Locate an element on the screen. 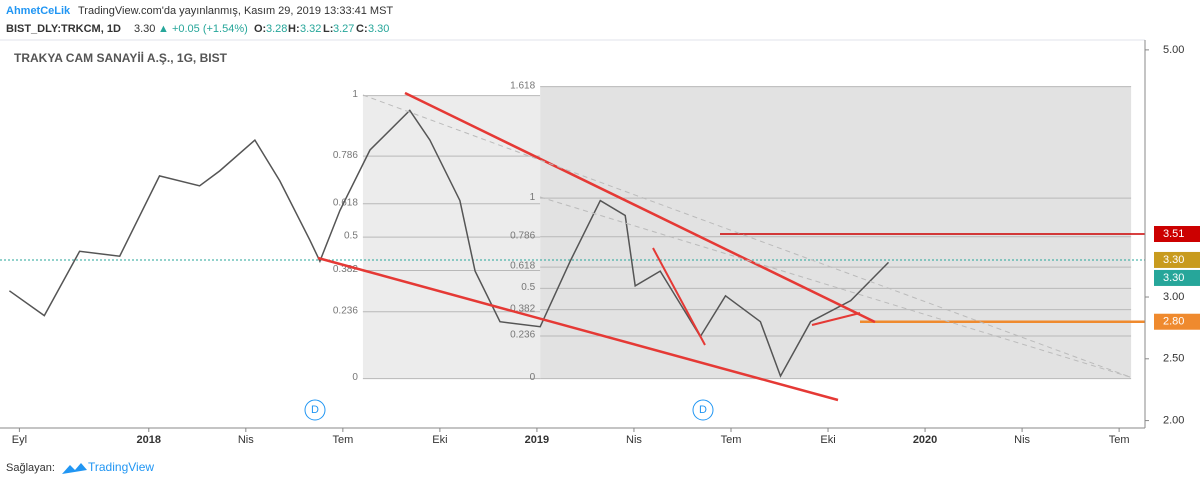 The image size is (1200, 487). provider: Sağlayan: is located at coordinates (30, 468).